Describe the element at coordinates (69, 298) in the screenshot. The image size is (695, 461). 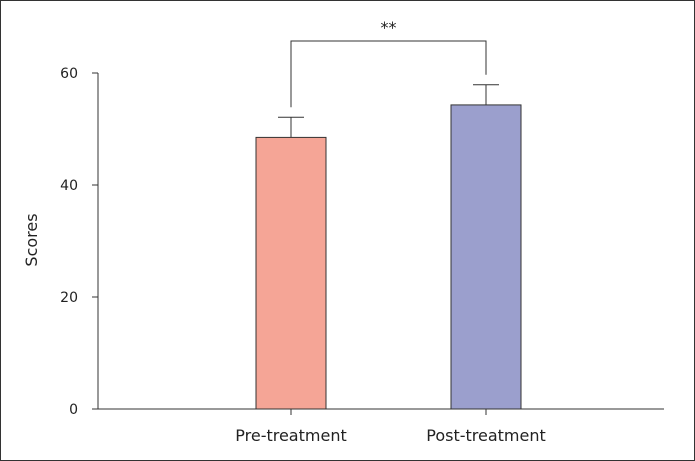
I see `y-tick-label: 20` at that location.